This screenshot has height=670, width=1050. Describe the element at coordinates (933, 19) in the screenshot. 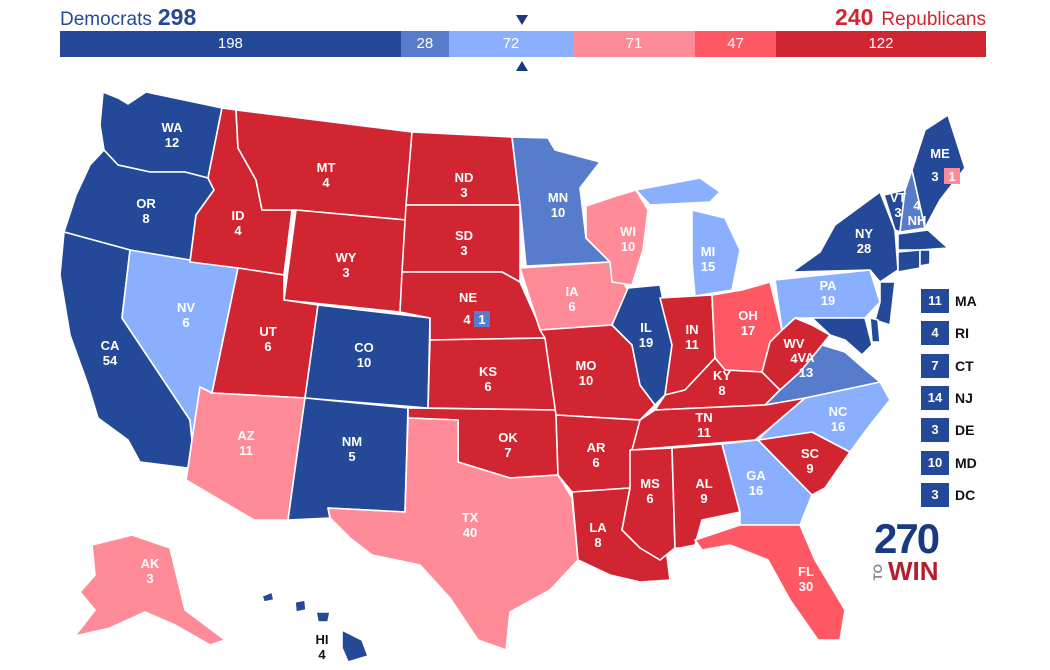

I see `republicans-label: Republicans` at that location.